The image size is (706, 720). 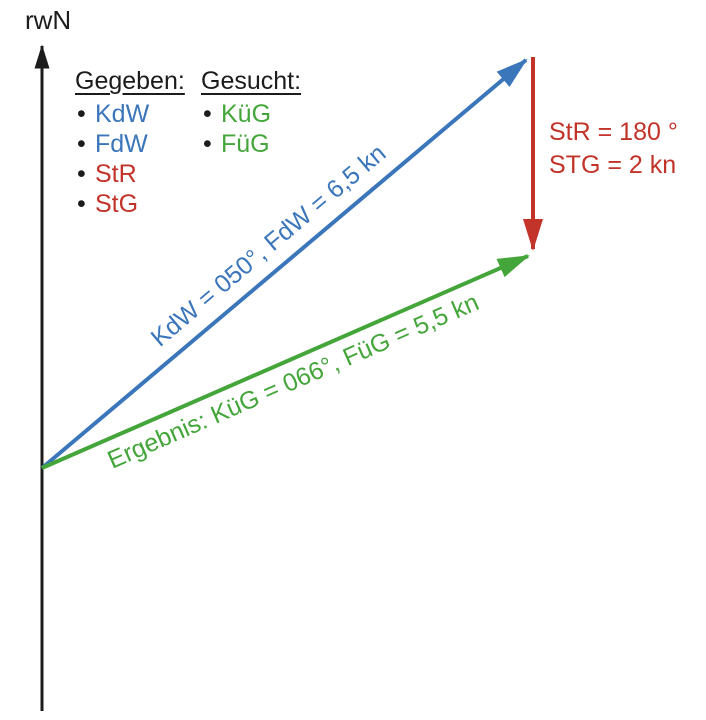 I want to click on list-item: • FüG, so click(x=251, y=144).